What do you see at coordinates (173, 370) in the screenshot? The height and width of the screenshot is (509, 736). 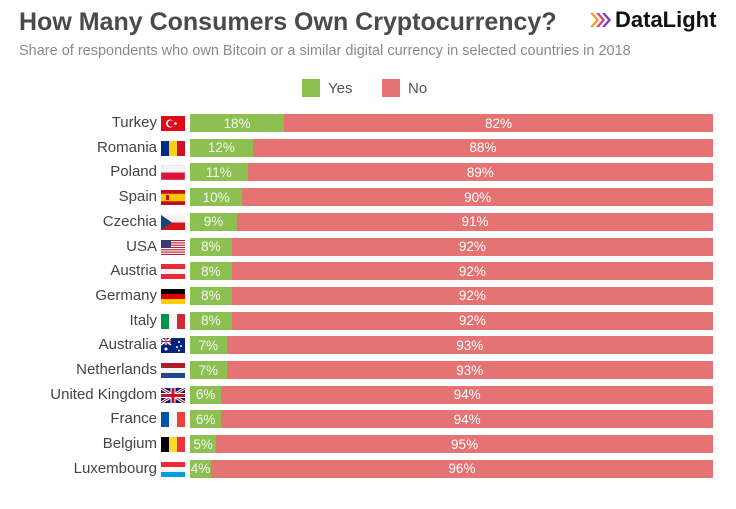 I see `netherlands-flag-icon` at bounding box center [173, 370].